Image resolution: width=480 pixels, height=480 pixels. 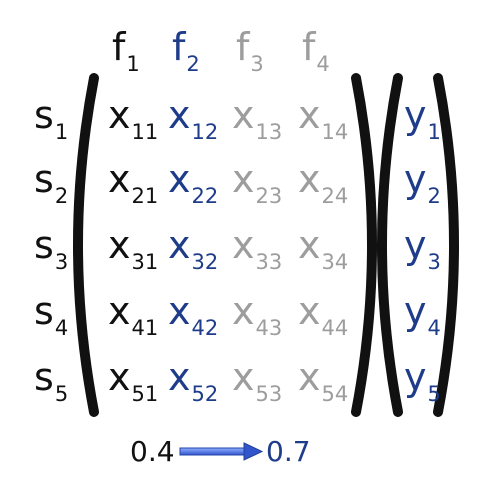 I want to click on feature-label-4: f4, so click(x=316, y=50).